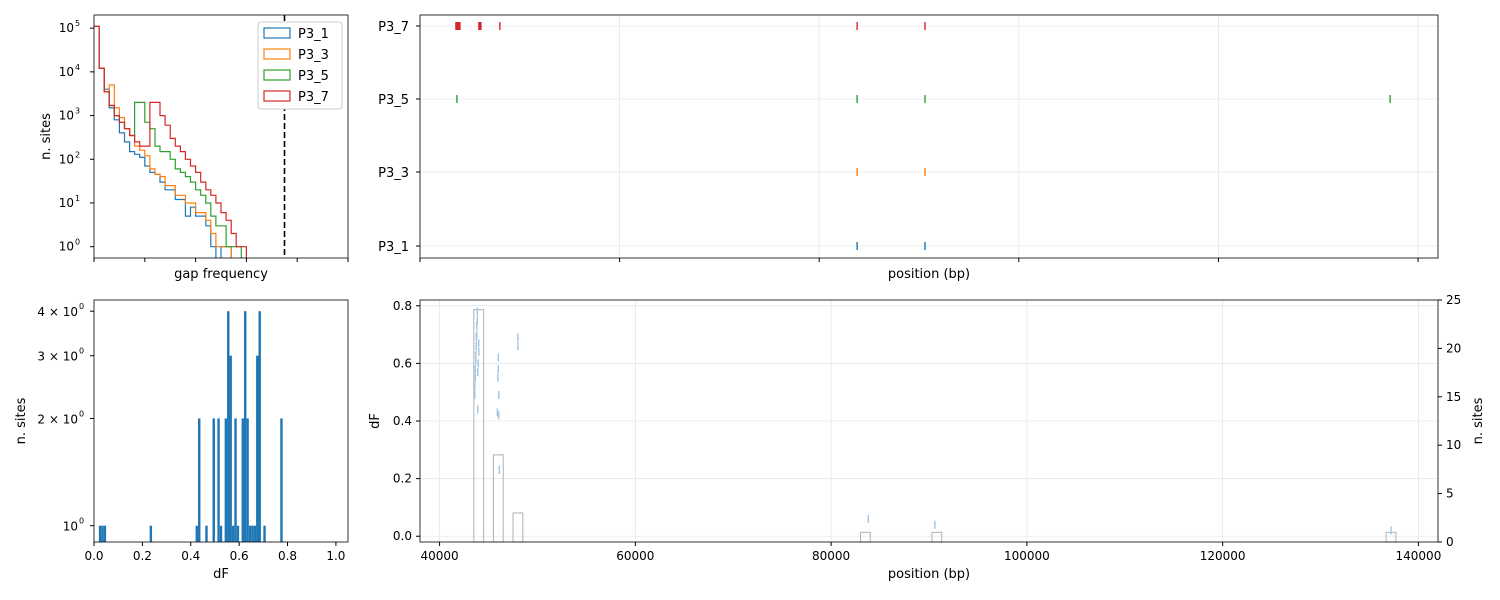 This screenshot has width=1500, height=600. What do you see at coordinates (393, 27) in the screenshot?
I see `y-tick-label: P3_7` at bounding box center [393, 27].